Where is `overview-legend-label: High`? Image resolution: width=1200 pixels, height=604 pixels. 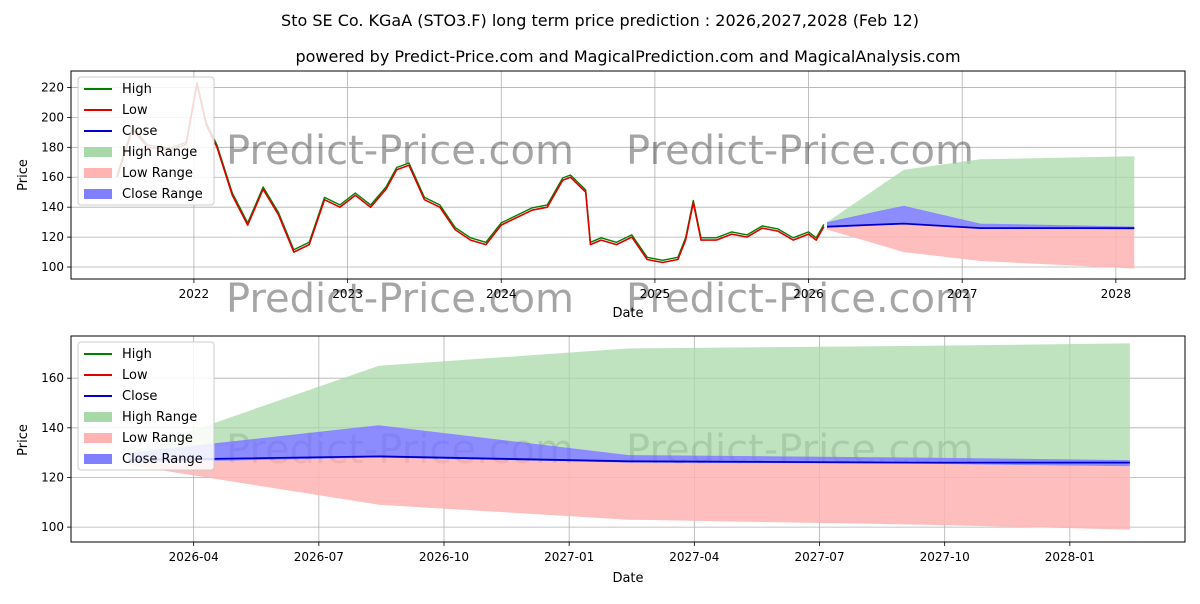 overview-legend-label: High is located at coordinates (137, 89).